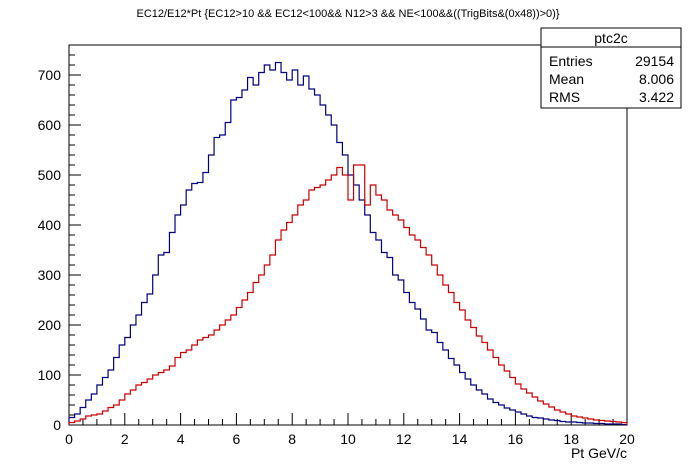  What do you see at coordinates (404, 439) in the screenshot?
I see `x-tick-label: 12` at bounding box center [404, 439].